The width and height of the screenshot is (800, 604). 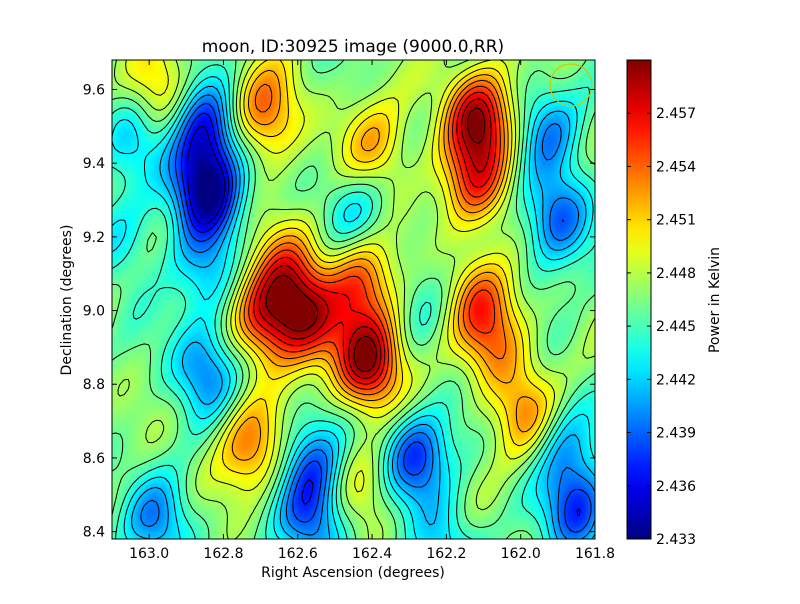 I want to click on colorbar-tick-label: 2.442, so click(x=676, y=380).